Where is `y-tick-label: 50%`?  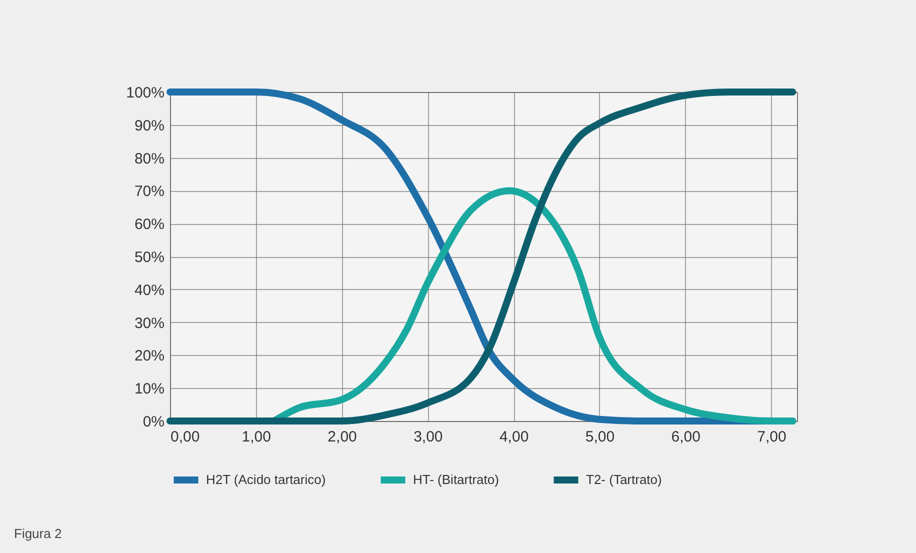 y-tick-label: 50% is located at coordinates (149, 257).